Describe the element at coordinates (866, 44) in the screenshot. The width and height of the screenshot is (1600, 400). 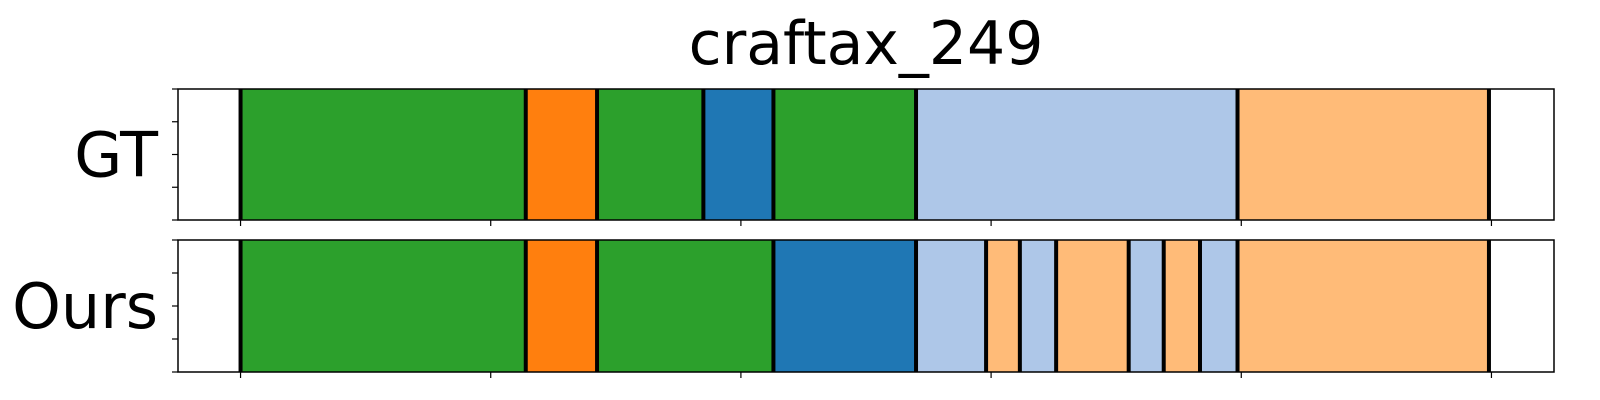
I see `chart-title: craftax_249` at that location.